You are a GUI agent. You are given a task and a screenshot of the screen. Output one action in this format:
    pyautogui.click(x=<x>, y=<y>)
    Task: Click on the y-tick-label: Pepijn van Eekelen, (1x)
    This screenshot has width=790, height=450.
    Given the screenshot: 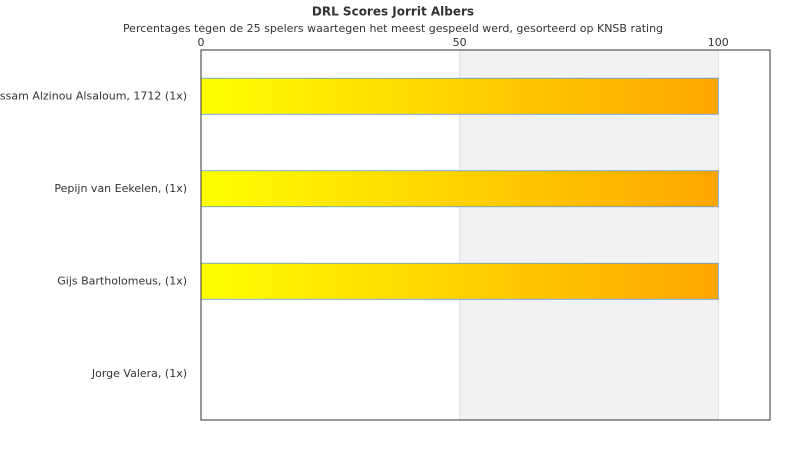 What is the action you would take?
    pyautogui.click(x=120, y=188)
    